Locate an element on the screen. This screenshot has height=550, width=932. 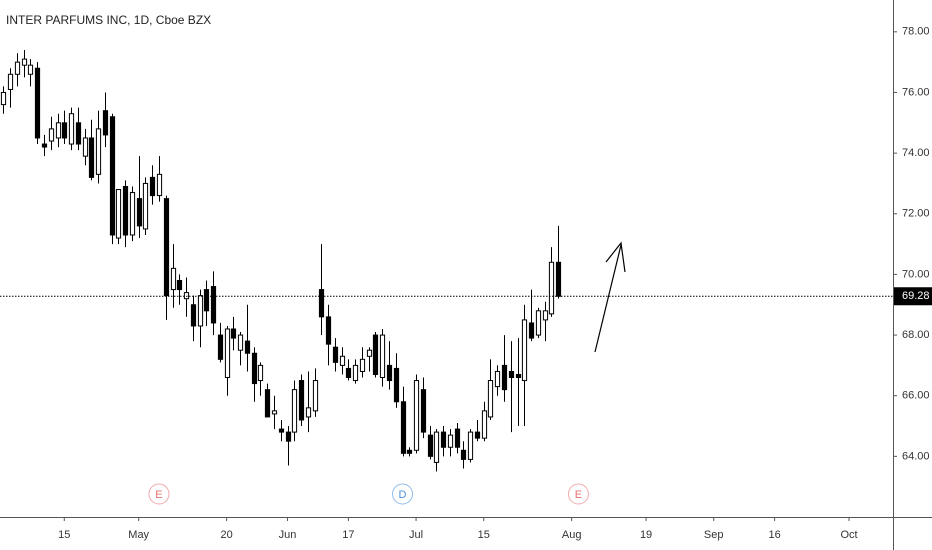
event-label: E is located at coordinates (158, 495).